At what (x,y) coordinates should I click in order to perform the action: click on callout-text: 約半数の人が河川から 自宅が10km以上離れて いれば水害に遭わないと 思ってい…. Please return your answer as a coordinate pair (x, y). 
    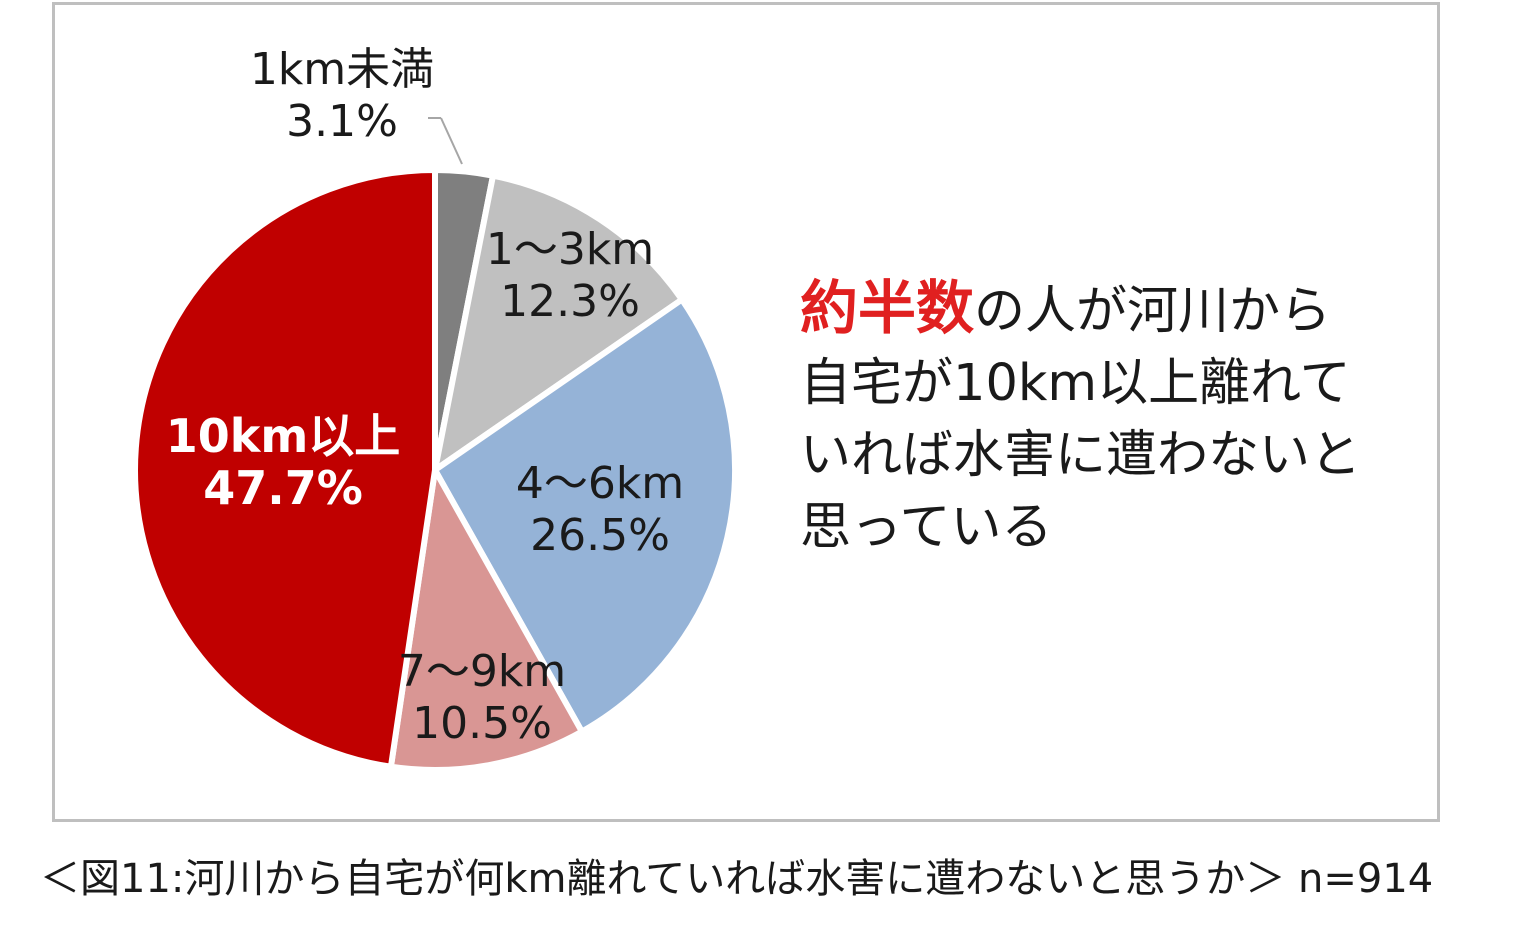
    Looking at the image, I should click on (1110, 418).